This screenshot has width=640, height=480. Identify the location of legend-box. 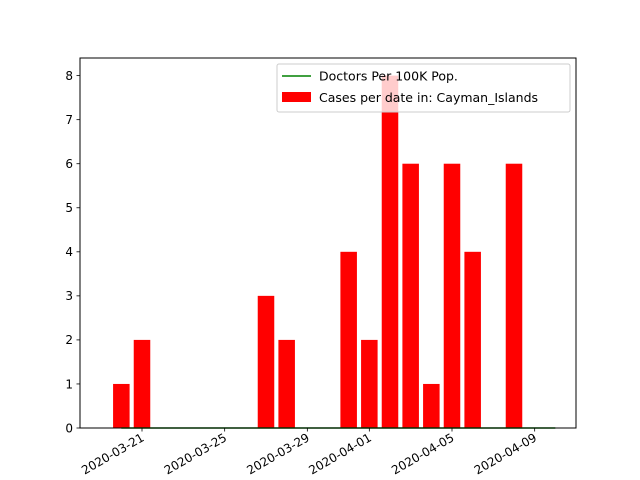
(423, 88).